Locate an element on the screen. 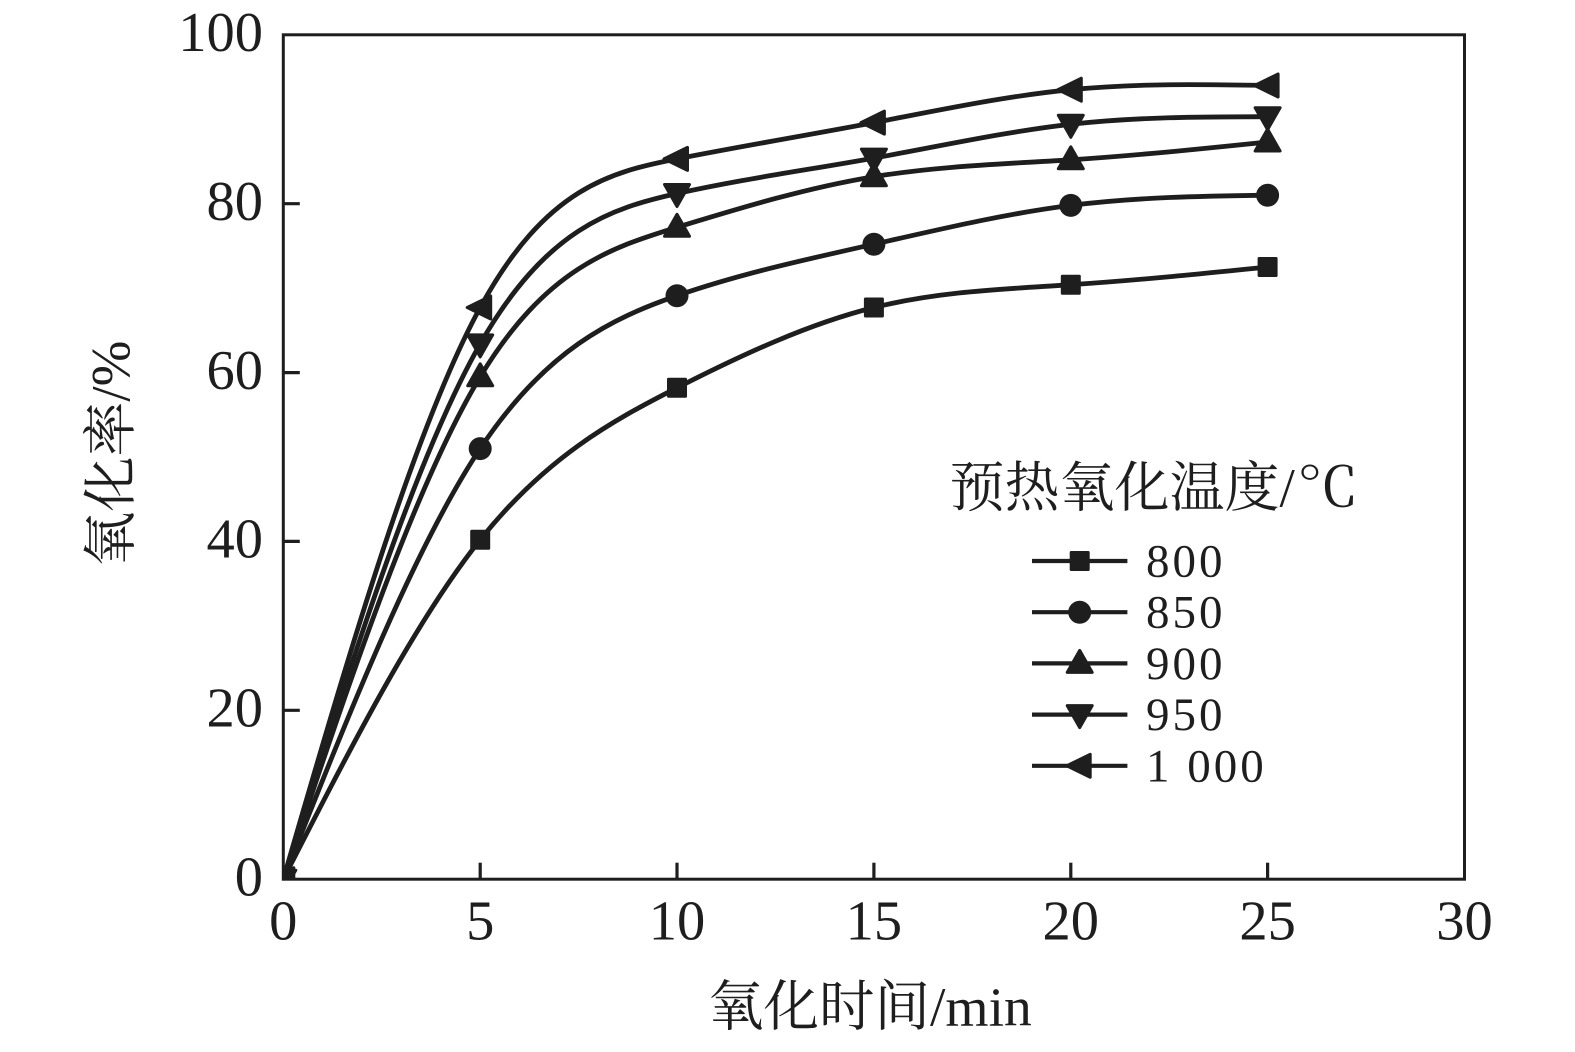 This screenshot has width=1575, height=1052. svg-text: 15 is located at coordinates (874, 922).